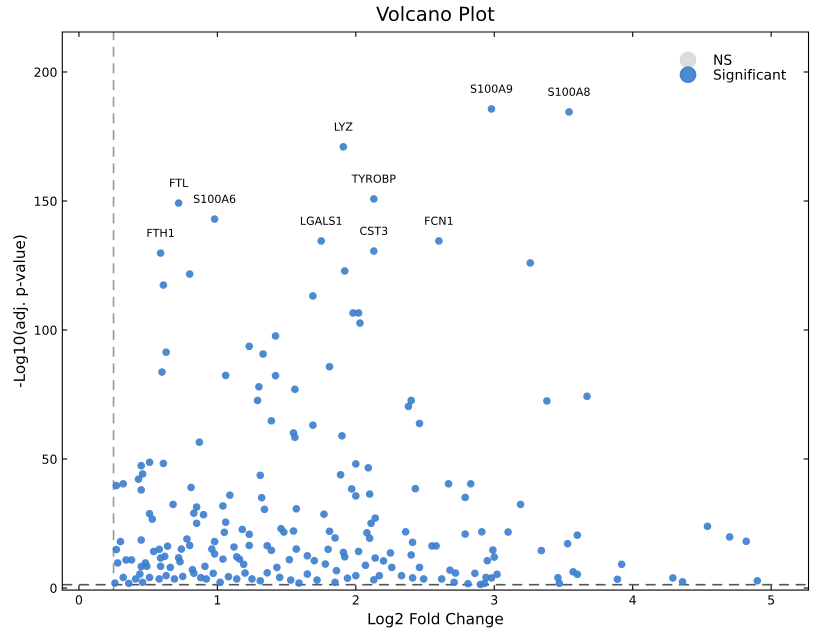  I want to click on x-tick-label: 1, so click(217, 599).